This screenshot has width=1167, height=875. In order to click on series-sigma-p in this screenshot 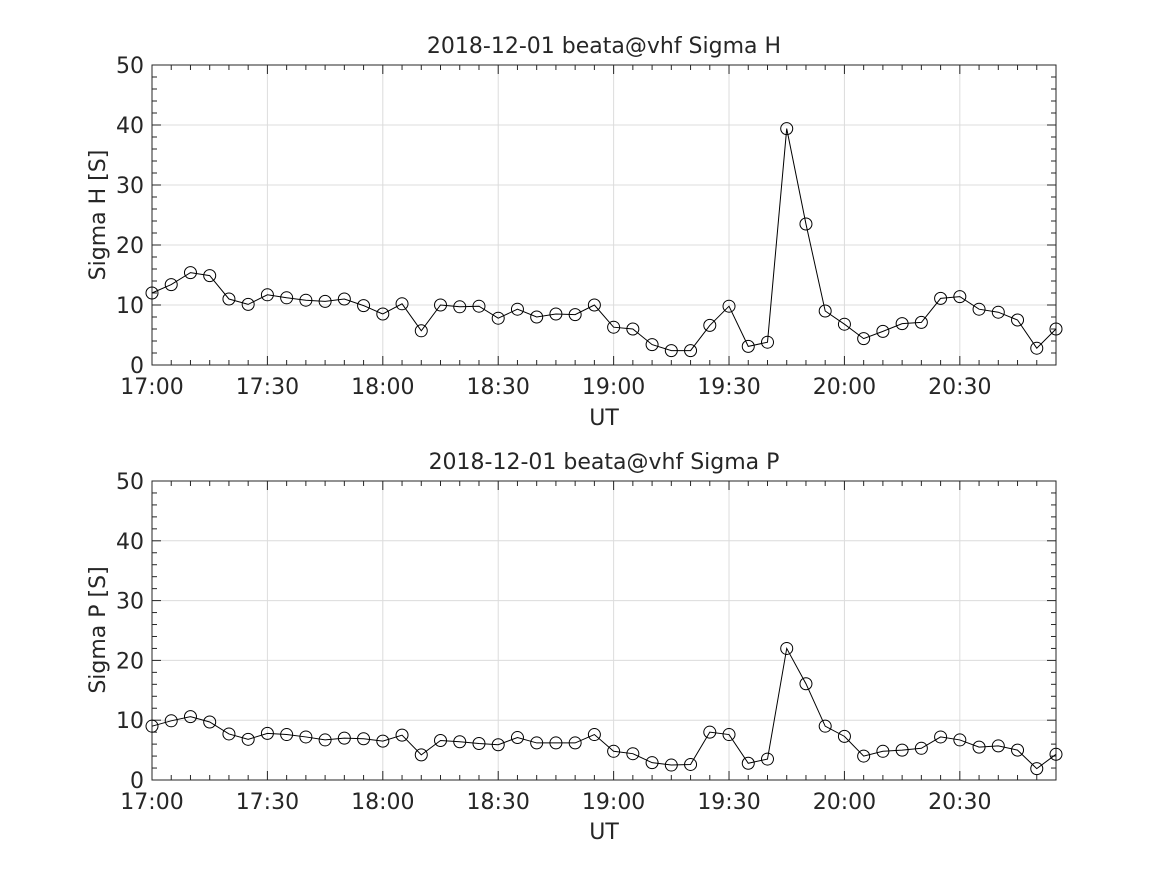, I will do `click(604, 708)`.